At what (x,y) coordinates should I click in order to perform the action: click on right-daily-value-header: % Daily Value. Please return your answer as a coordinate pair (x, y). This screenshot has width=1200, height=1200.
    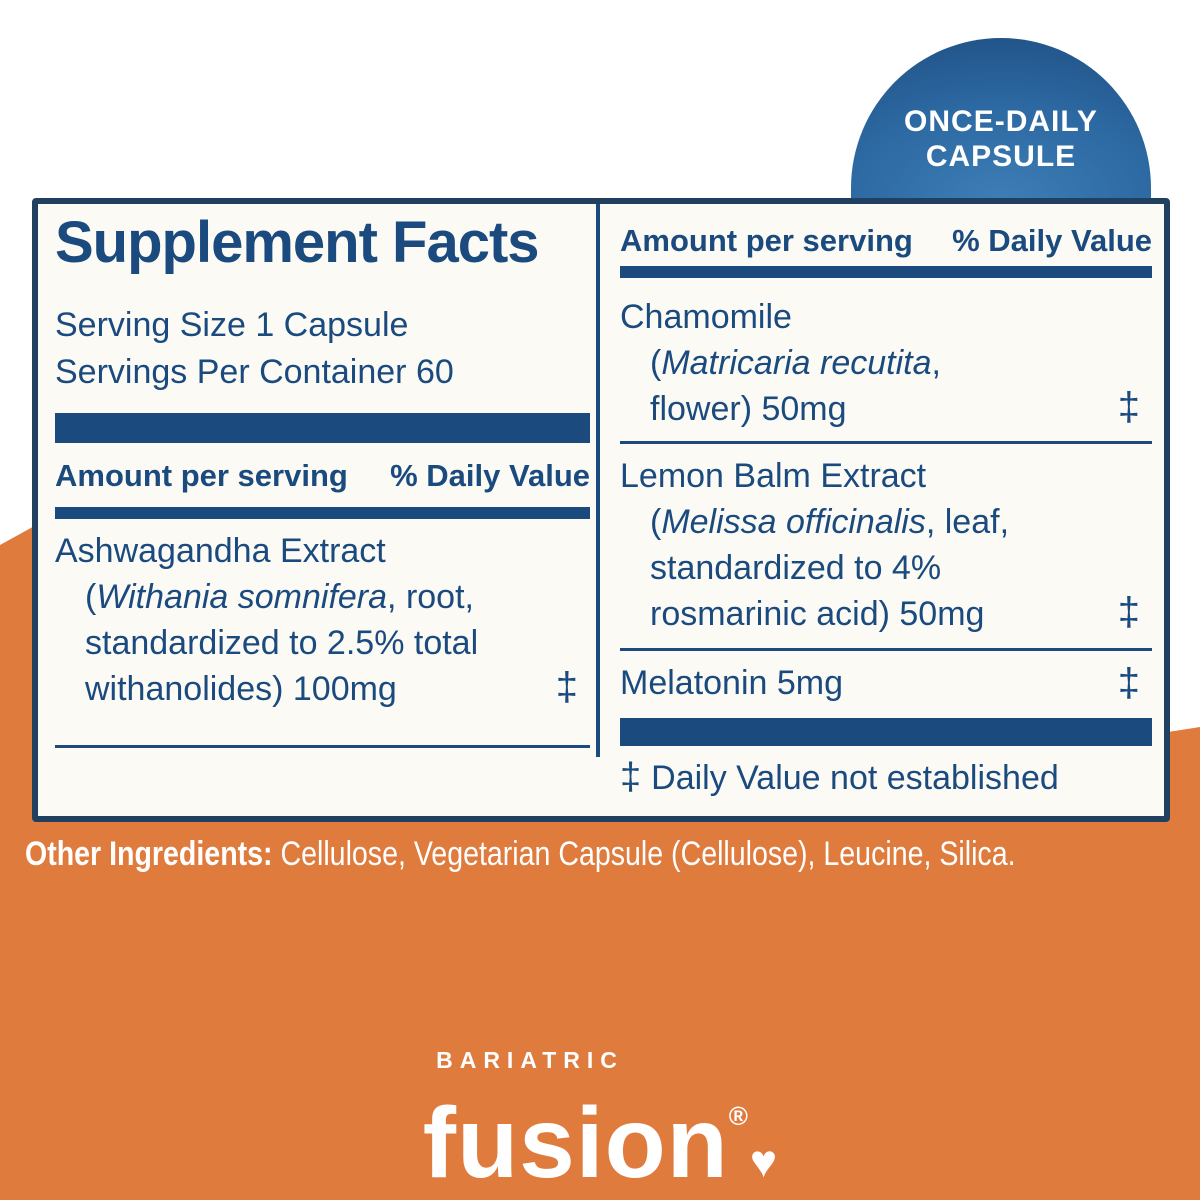
    Looking at the image, I should click on (1052, 240).